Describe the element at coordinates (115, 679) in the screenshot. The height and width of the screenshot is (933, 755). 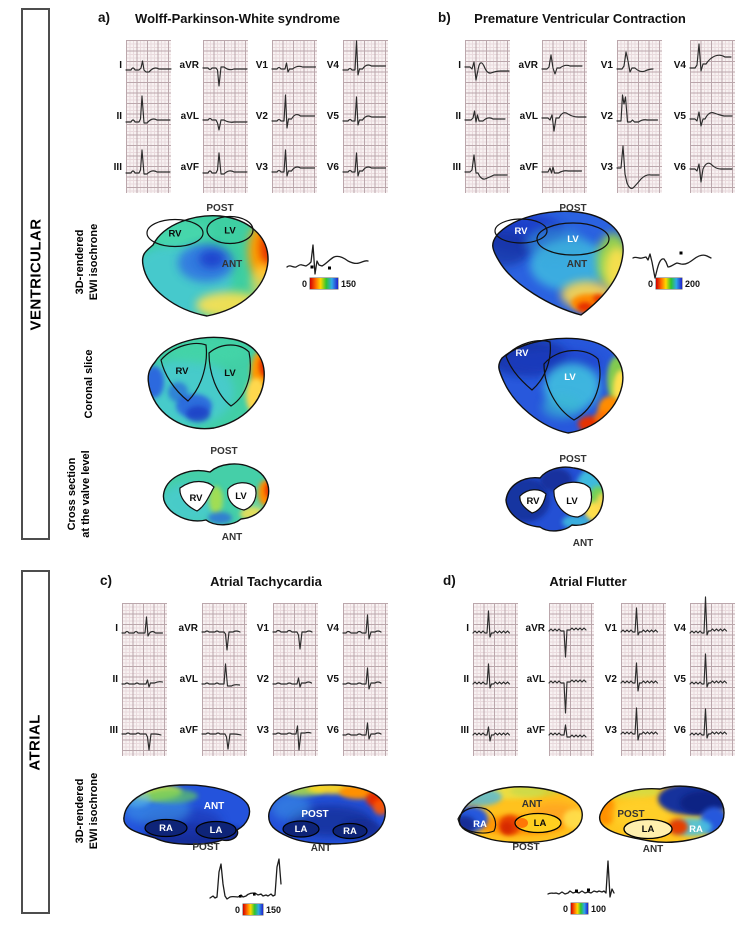
I see `lead-label: II` at that location.